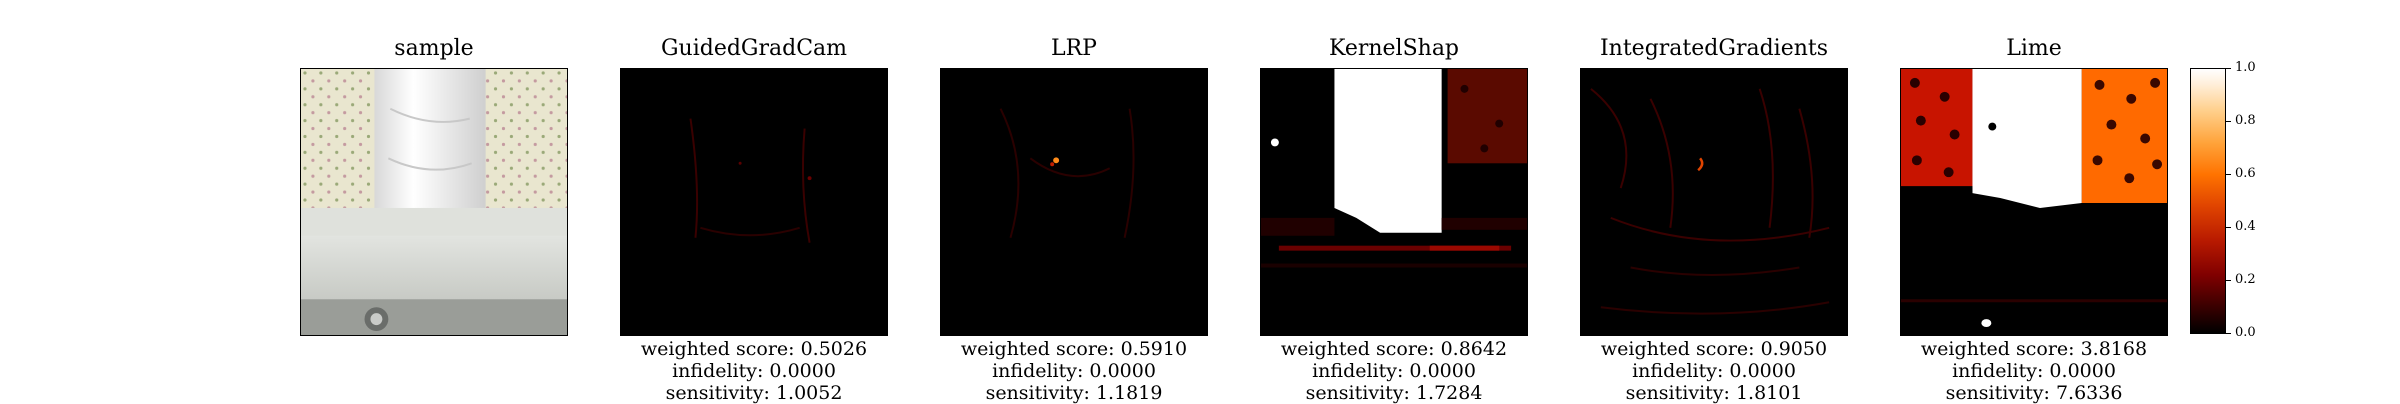  What do you see at coordinates (1074, 393) in the screenshot?
I see `sensitivity: sensitivity: 1.1819` at bounding box center [1074, 393].